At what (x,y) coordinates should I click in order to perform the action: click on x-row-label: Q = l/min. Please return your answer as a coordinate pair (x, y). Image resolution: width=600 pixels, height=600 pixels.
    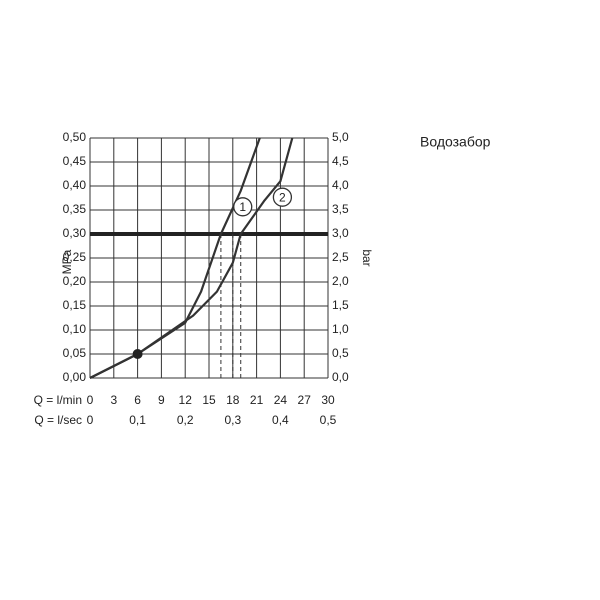
    Looking at the image, I should click on (58, 400).